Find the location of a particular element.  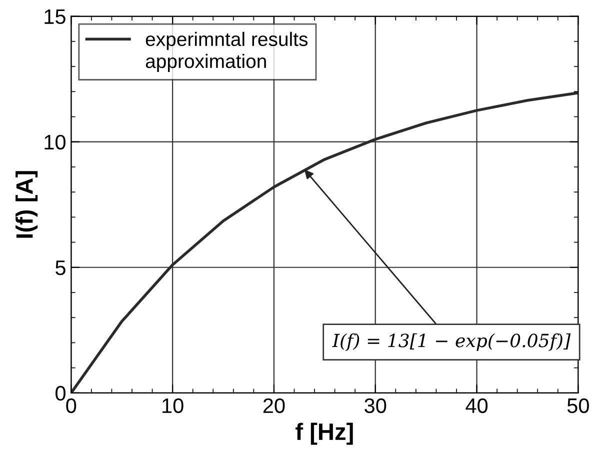

y-tick-label: 0 is located at coordinates (61, 393).